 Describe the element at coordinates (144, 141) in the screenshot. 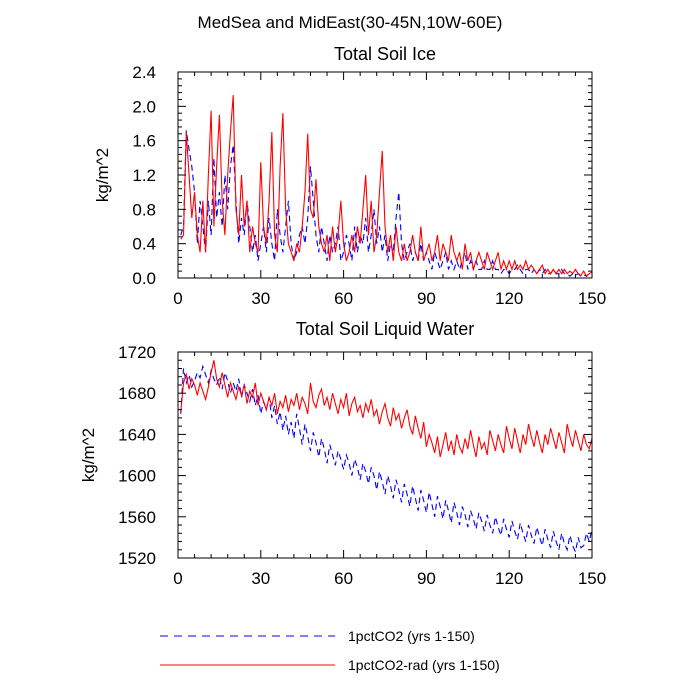

I see `y-tick-label: 1.6` at that location.